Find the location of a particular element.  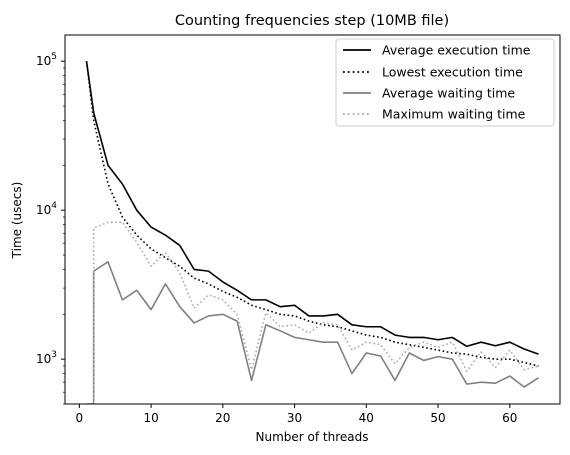

x-tick-label: 10 is located at coordinates (150, 418).